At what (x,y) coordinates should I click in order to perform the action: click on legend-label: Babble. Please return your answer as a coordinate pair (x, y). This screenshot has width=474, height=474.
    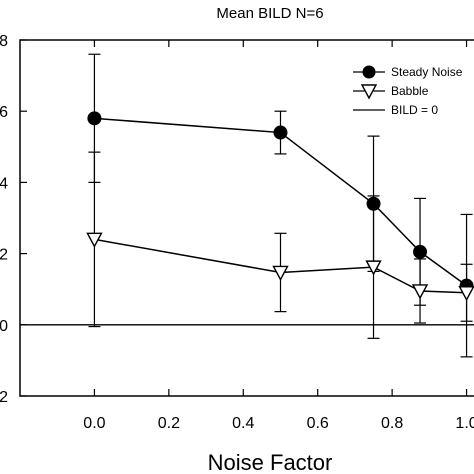
    Looking at the image, I should click on (410, 91).